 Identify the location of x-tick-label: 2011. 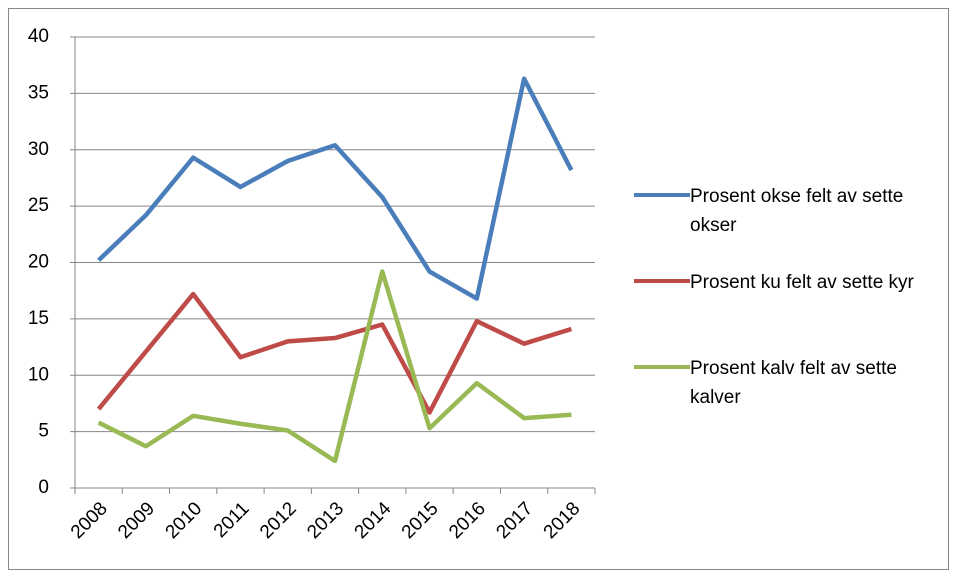
(232, 520).